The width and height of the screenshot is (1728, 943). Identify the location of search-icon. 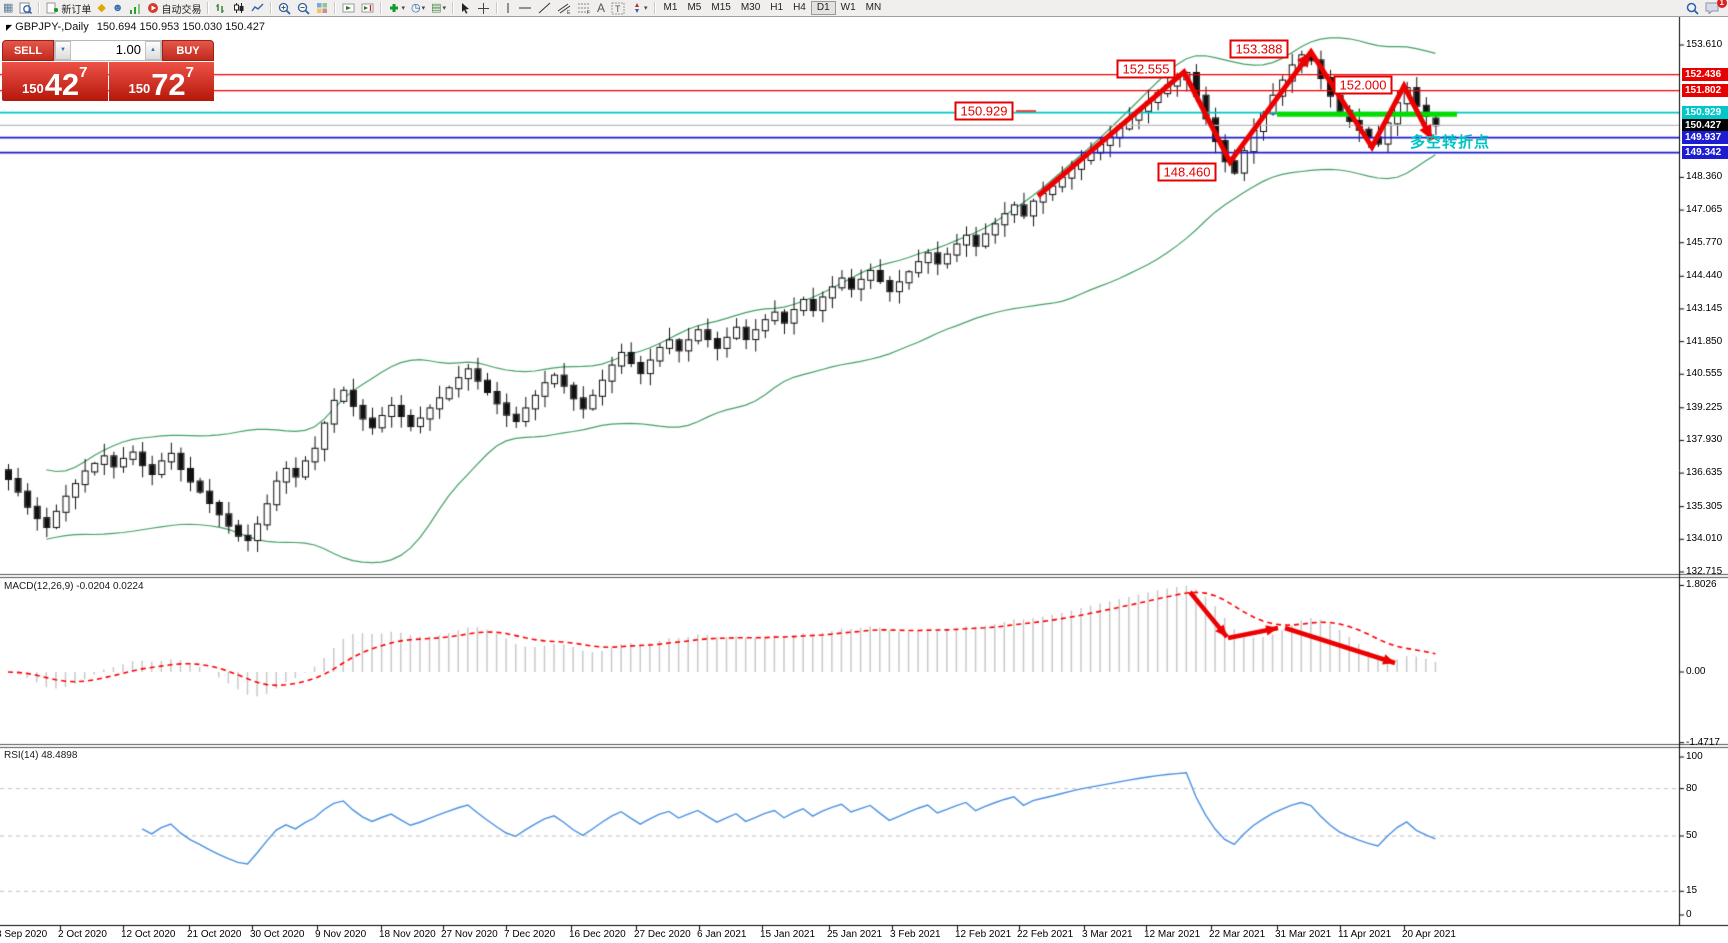
(1692, 8).